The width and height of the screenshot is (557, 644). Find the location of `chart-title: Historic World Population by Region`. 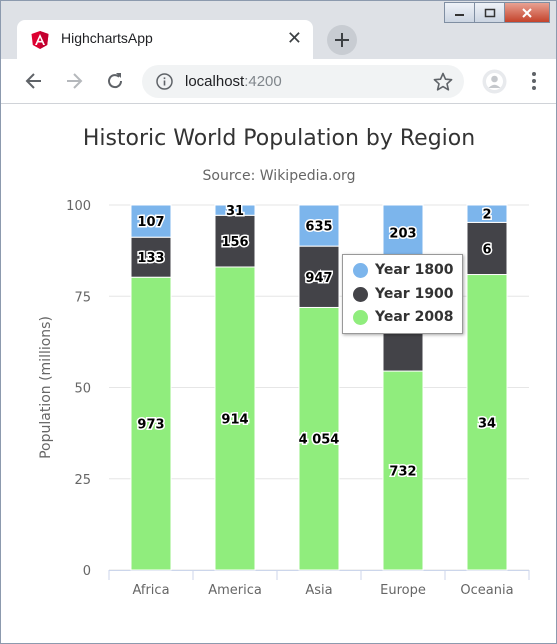

chart-title: Historic World Population by Region is located at coordinates (279, 138).